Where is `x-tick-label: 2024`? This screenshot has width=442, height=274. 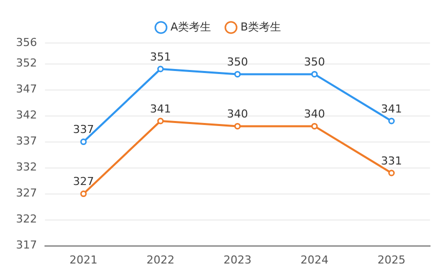 x-tick-label: 2024 is located at coordinates (314, 259).